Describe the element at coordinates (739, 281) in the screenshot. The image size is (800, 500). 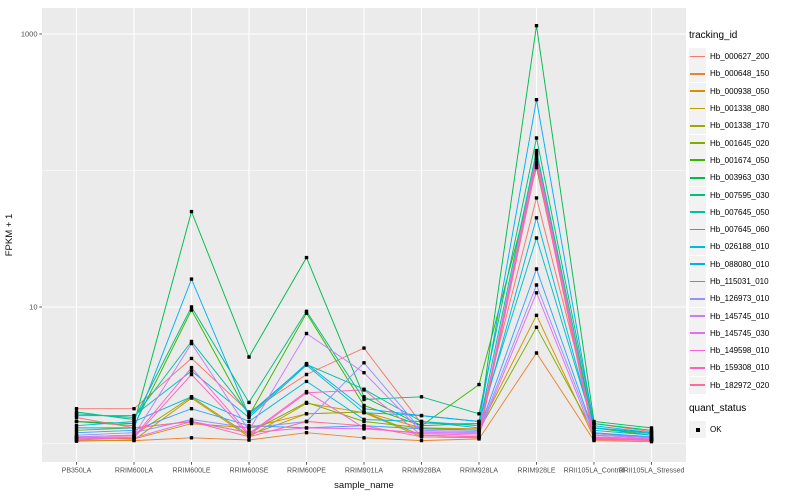
I see `legend-item-label: Hb_115031_010` at that location.